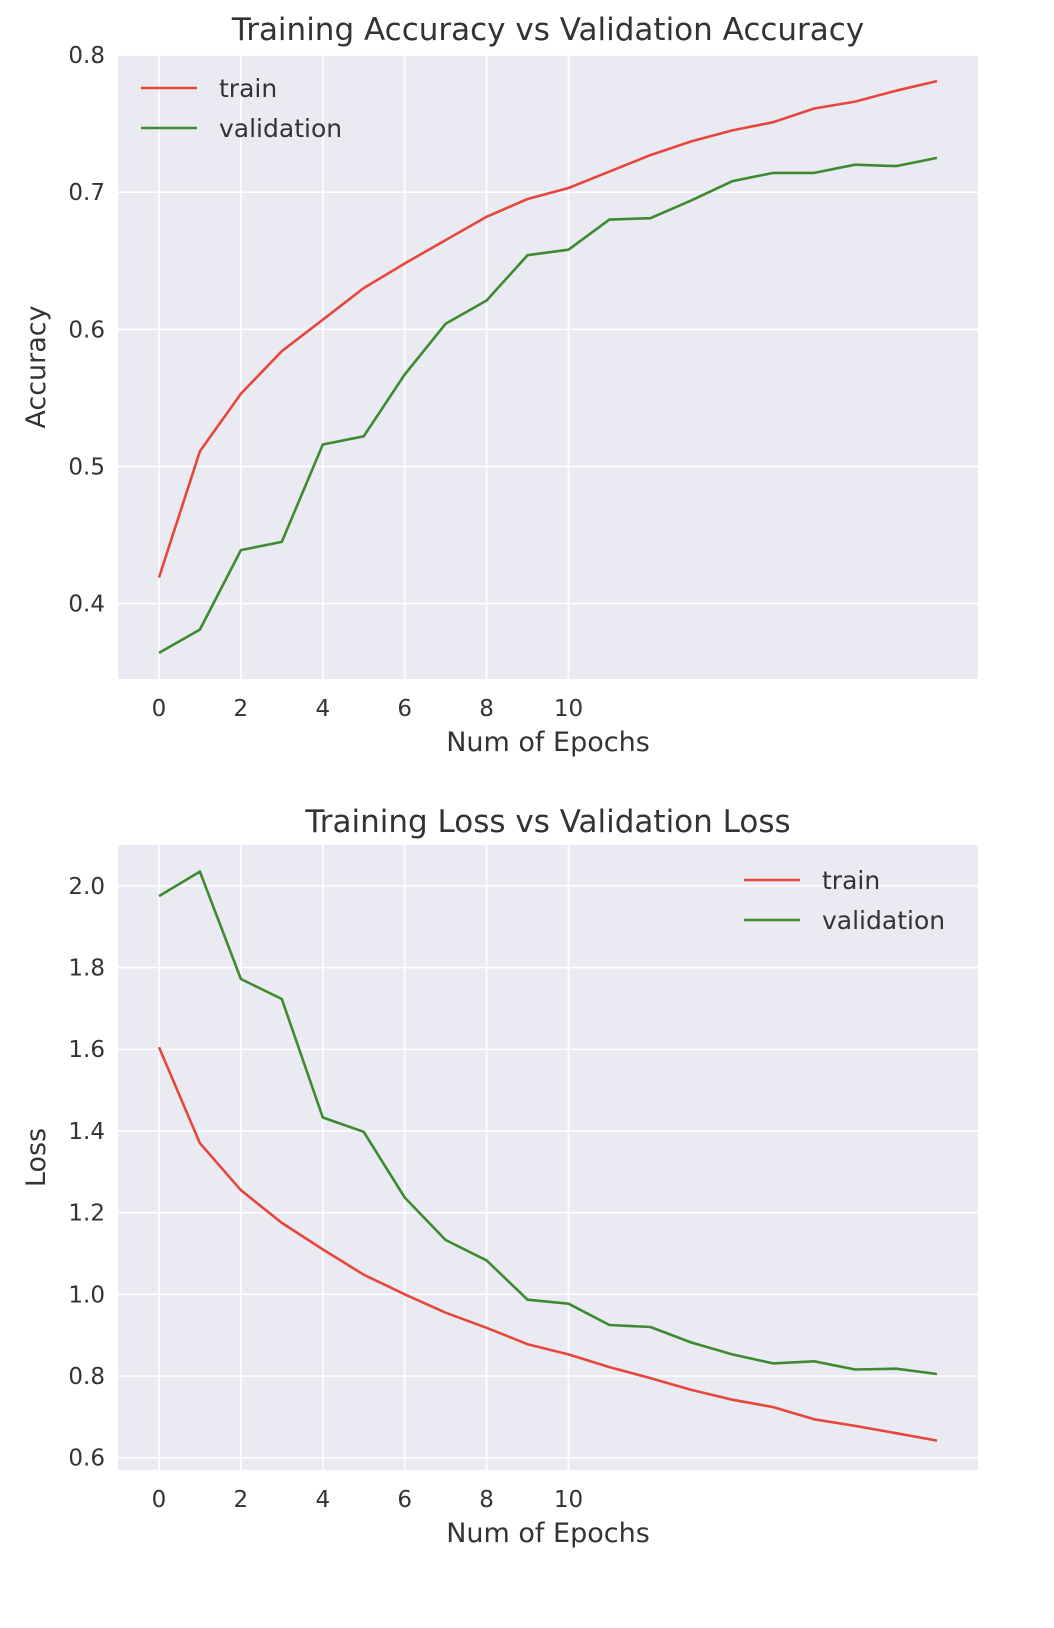 The width and height of the screenshot is (1054, 1628). What do you see at coordinates (248, 88) in the screenshot?
I see `accuracy-legend-label-train: train` at bounding box center [248, 88].